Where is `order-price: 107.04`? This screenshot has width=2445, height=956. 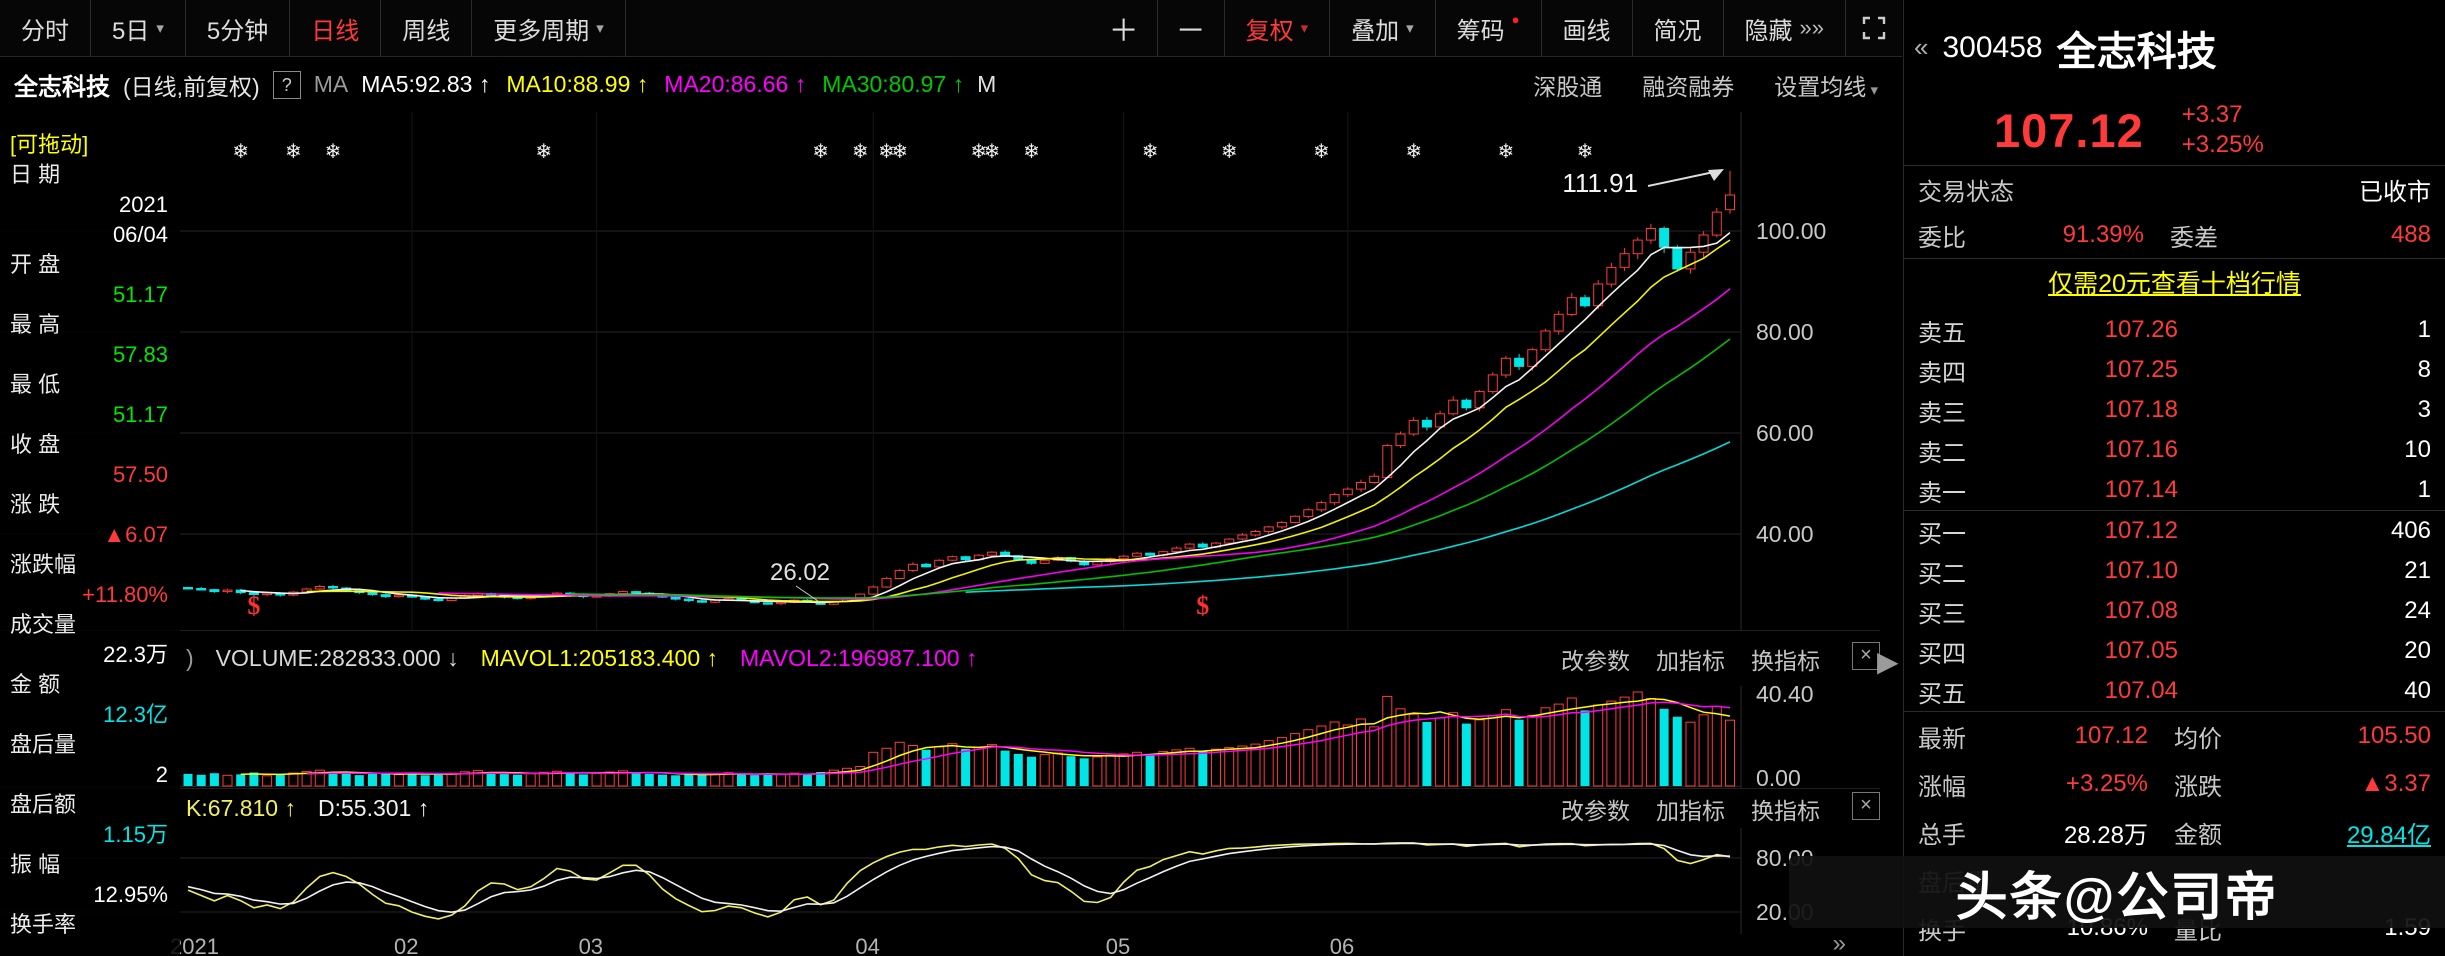 order-price: 107.04 is located at coordinates (2141, 690).